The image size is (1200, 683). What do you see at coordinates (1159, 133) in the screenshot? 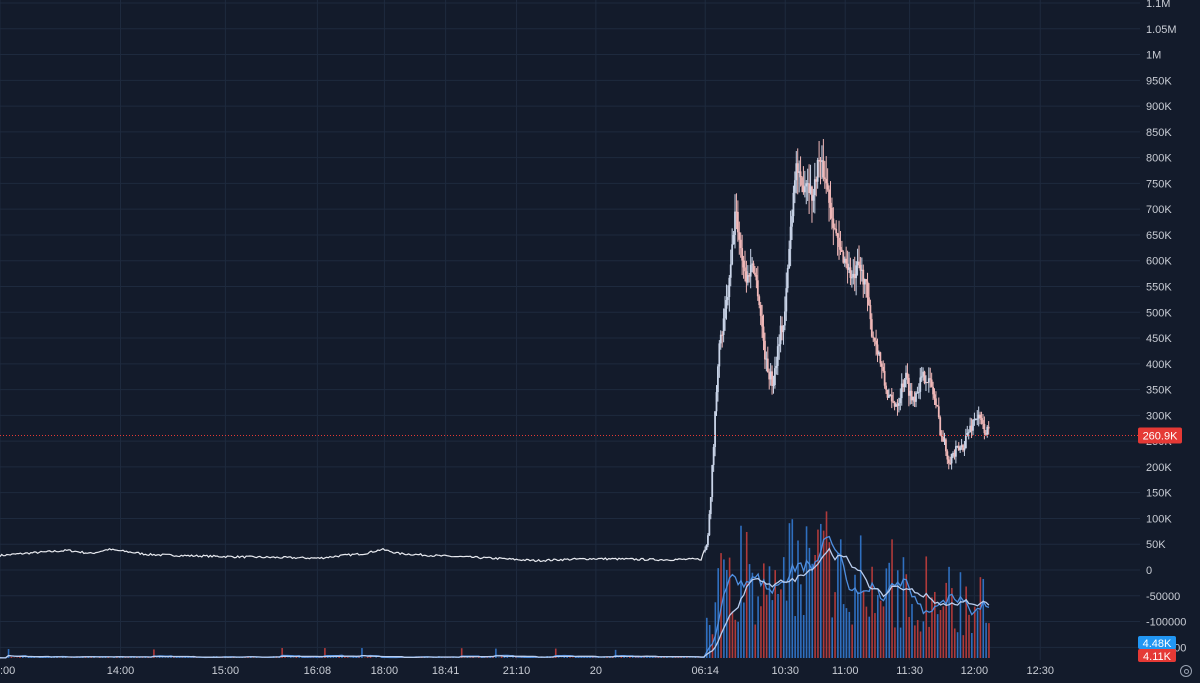
I see `price-tick-label: 850K` at bounding box center [1159, 133].